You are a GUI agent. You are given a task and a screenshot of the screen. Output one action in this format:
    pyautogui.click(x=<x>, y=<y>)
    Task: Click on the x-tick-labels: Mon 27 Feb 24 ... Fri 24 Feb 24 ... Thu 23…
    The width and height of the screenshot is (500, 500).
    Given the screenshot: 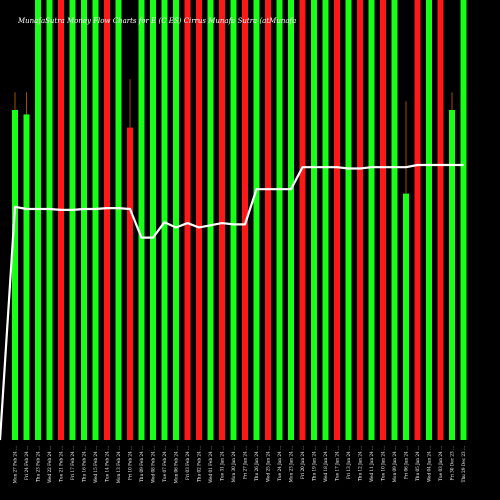 What is the action you would take?
    pyautogui.click(x=240, y=464)
    